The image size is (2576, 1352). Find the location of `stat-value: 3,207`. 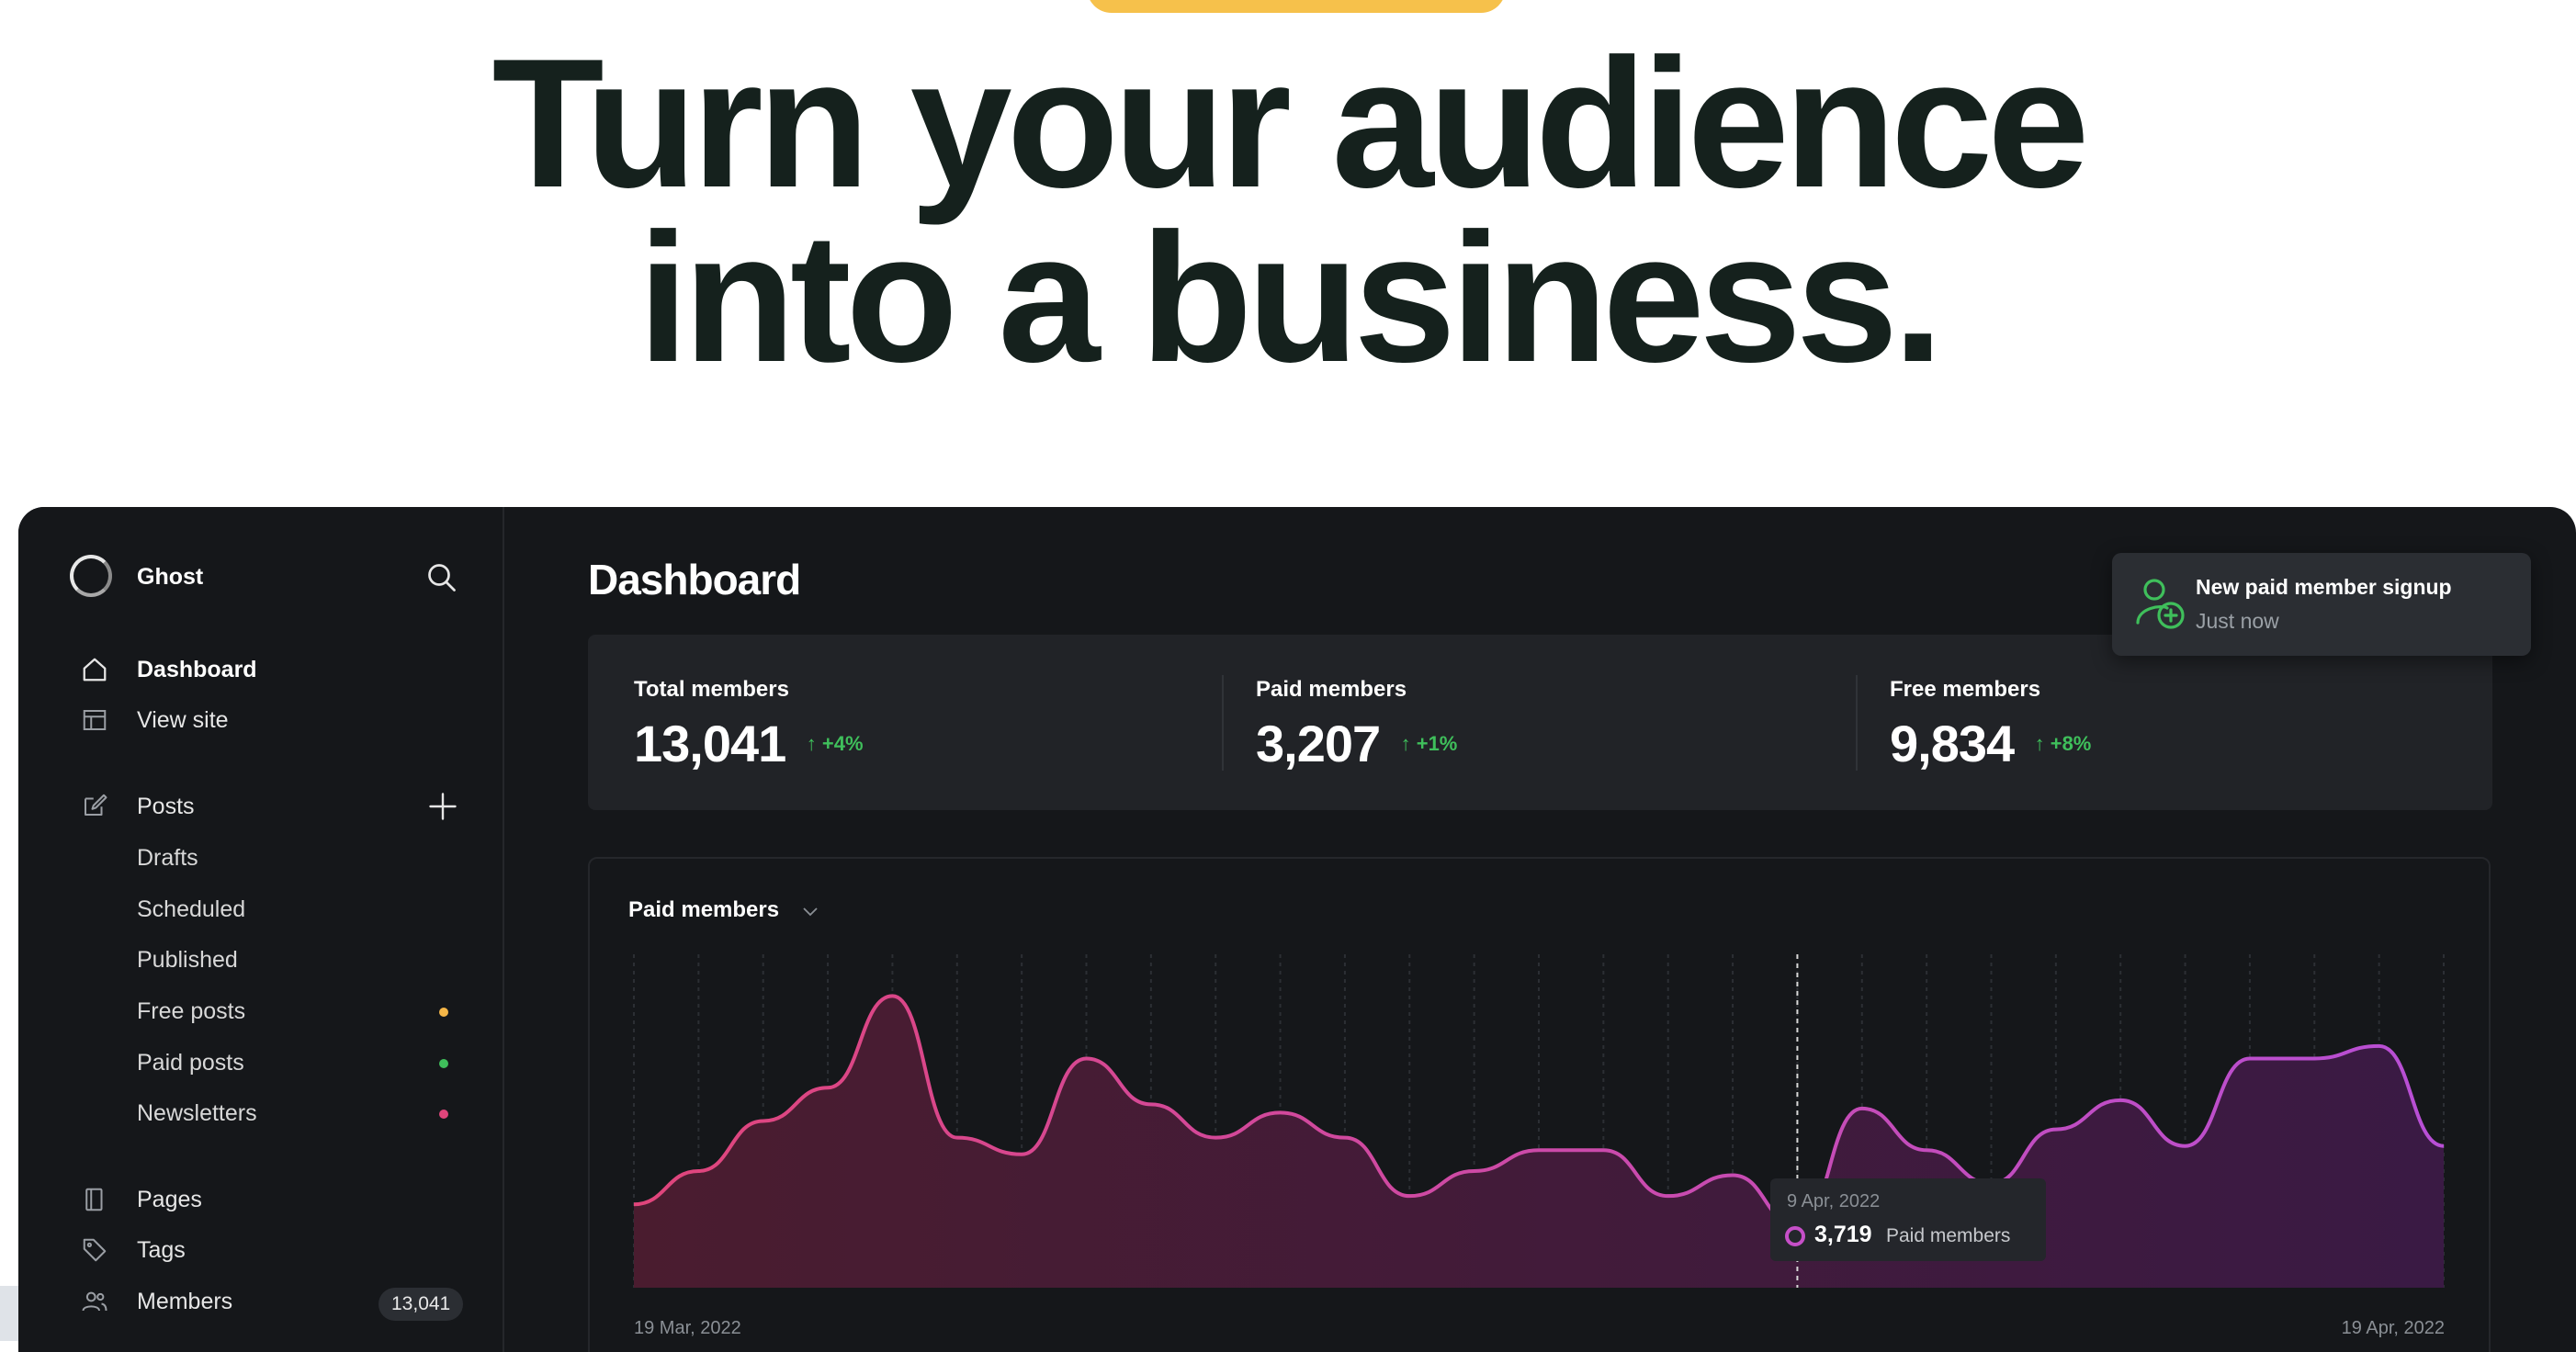

stat-value: 3,207 is located at coordinates (1318, 743).